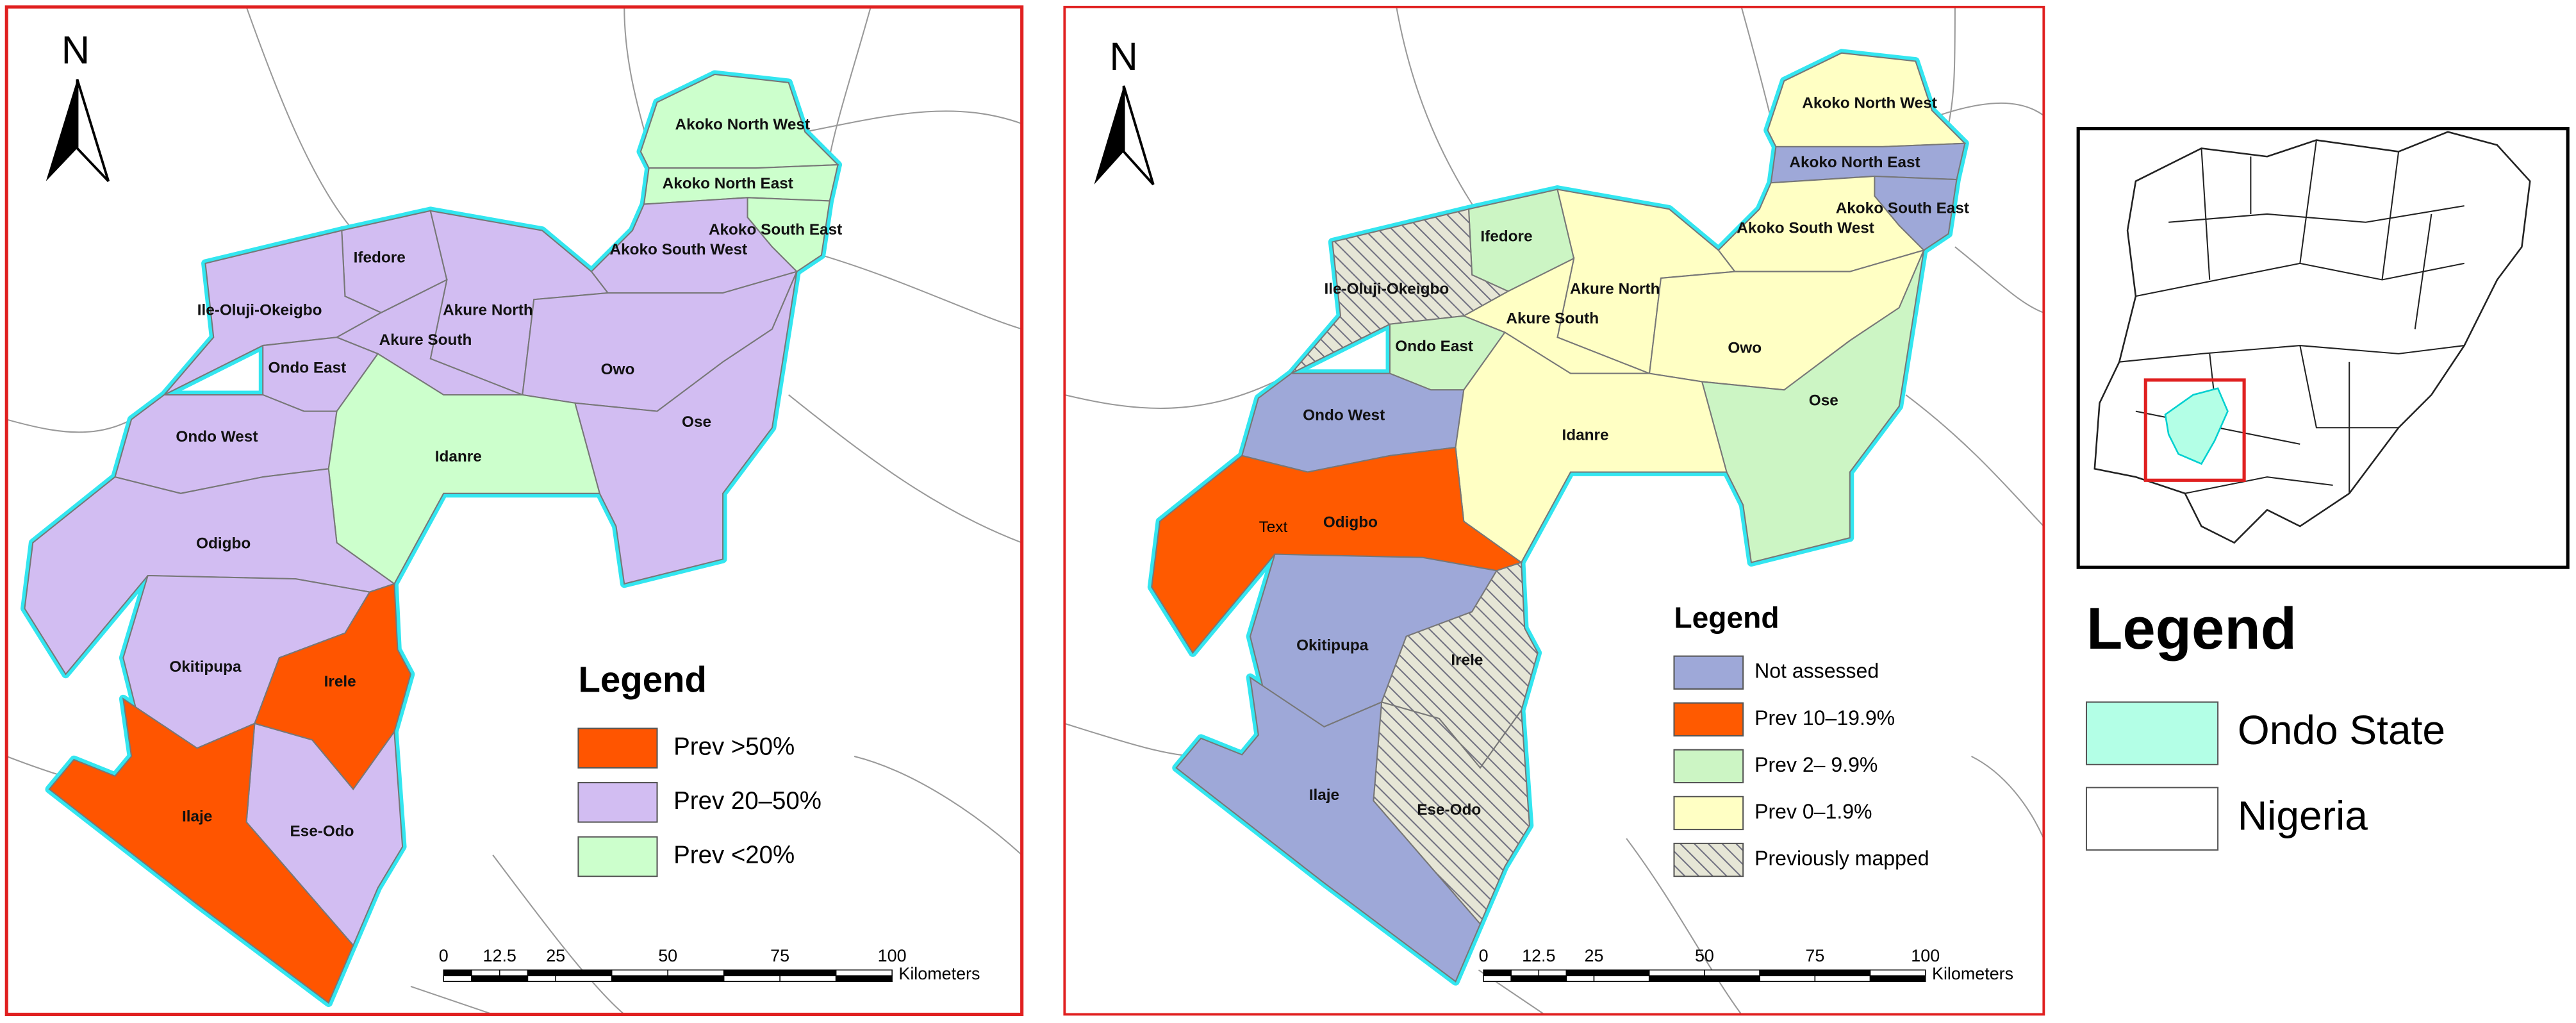 The image size is (2576, 1023). I want to click on legend-label: Prev 20–50%, so click(747, 801).